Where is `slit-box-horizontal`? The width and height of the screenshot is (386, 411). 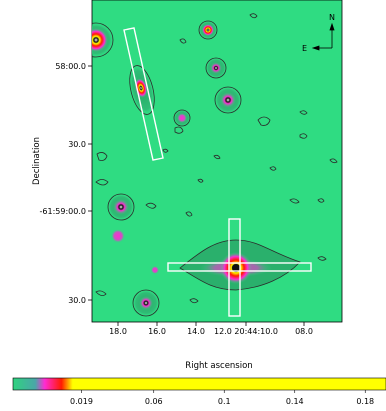 slit-box-horizontal is located at coordinates (239, 267).